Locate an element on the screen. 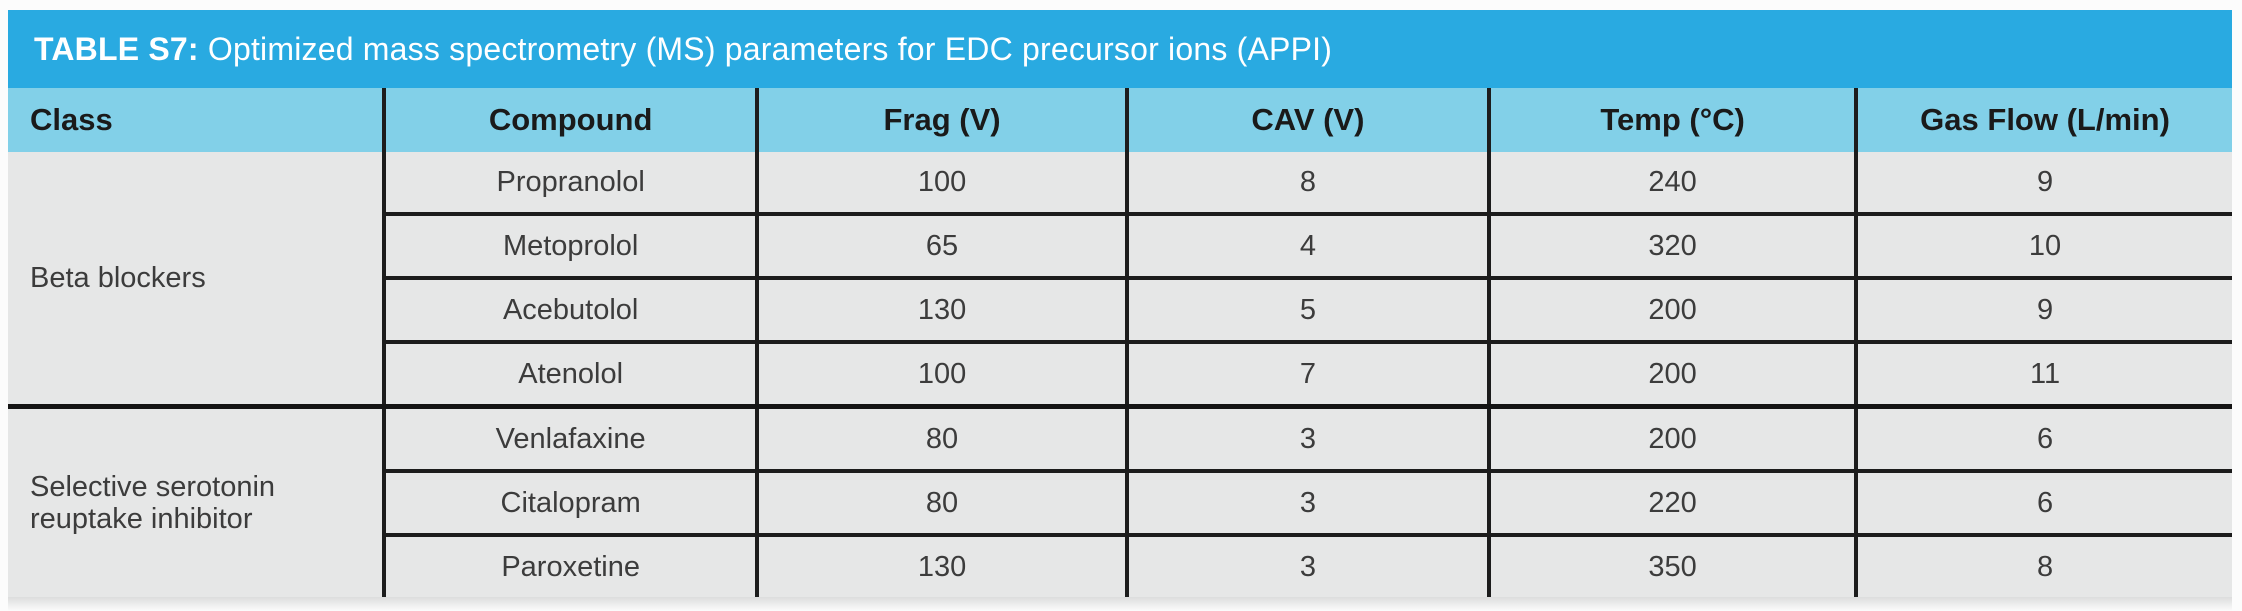 The image size is (2242, 611). table-row: Atenolol 100 7 200 11 is located at coordinates (1120, 373).